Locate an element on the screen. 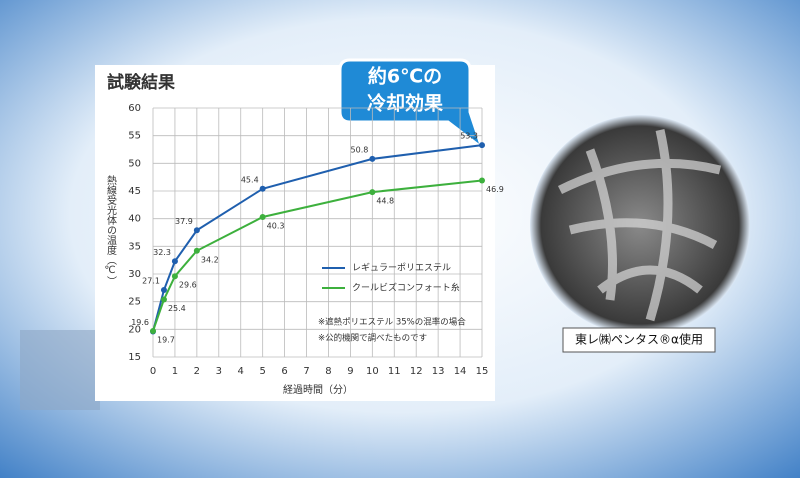  y-tick-label: 50 is located at coordinates (134, 163).